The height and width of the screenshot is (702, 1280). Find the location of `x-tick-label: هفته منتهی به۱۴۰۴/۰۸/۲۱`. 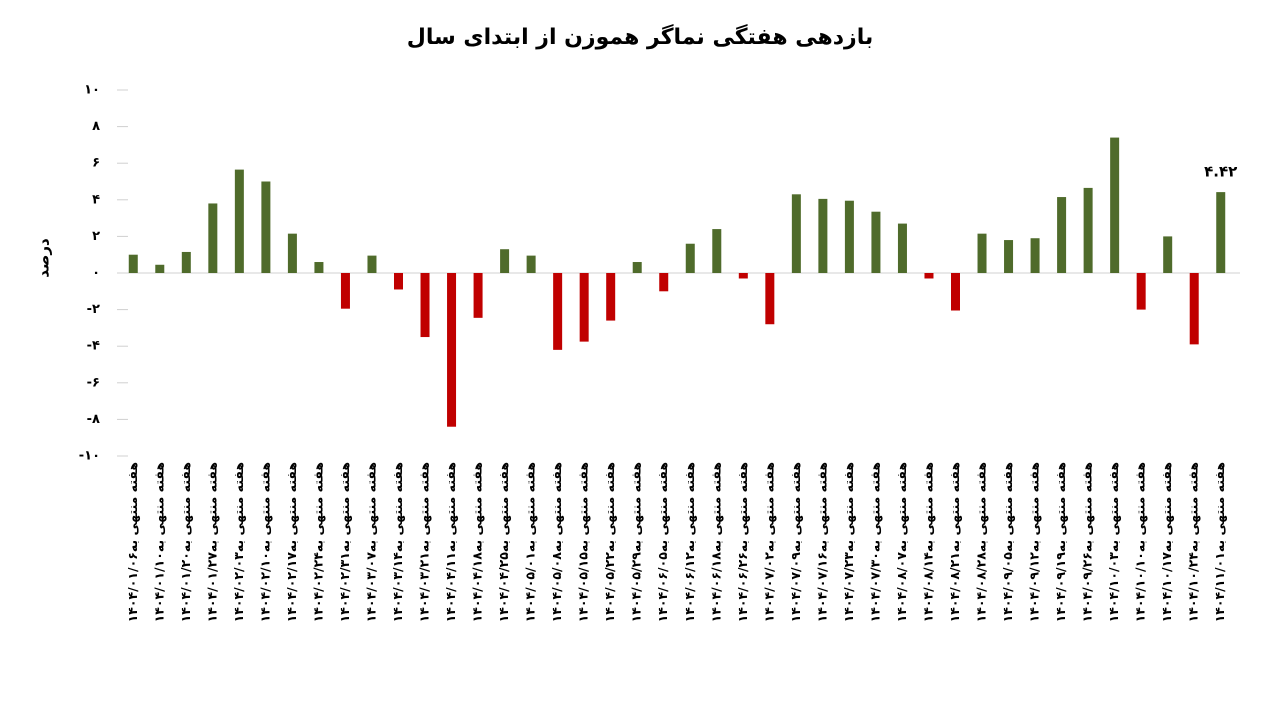

x-tick-label: هفته منتهی به۱۴۰۴/۰۸/۲۱ is located at coordinates (954, 542).